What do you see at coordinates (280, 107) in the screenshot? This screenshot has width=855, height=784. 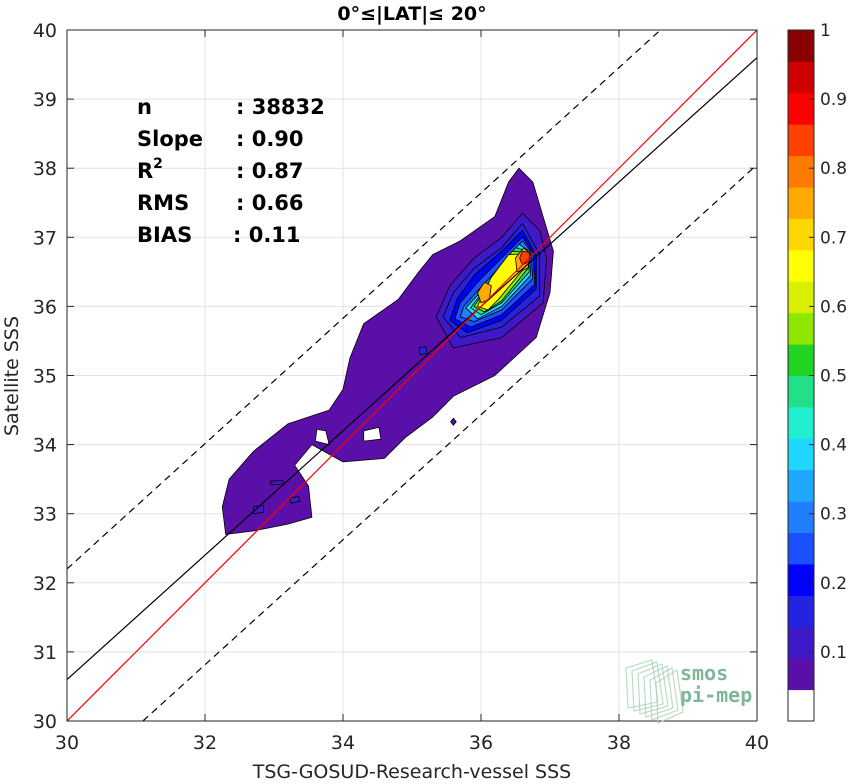 I see `stat-value: : 38832` at bounding box center [280, 107].